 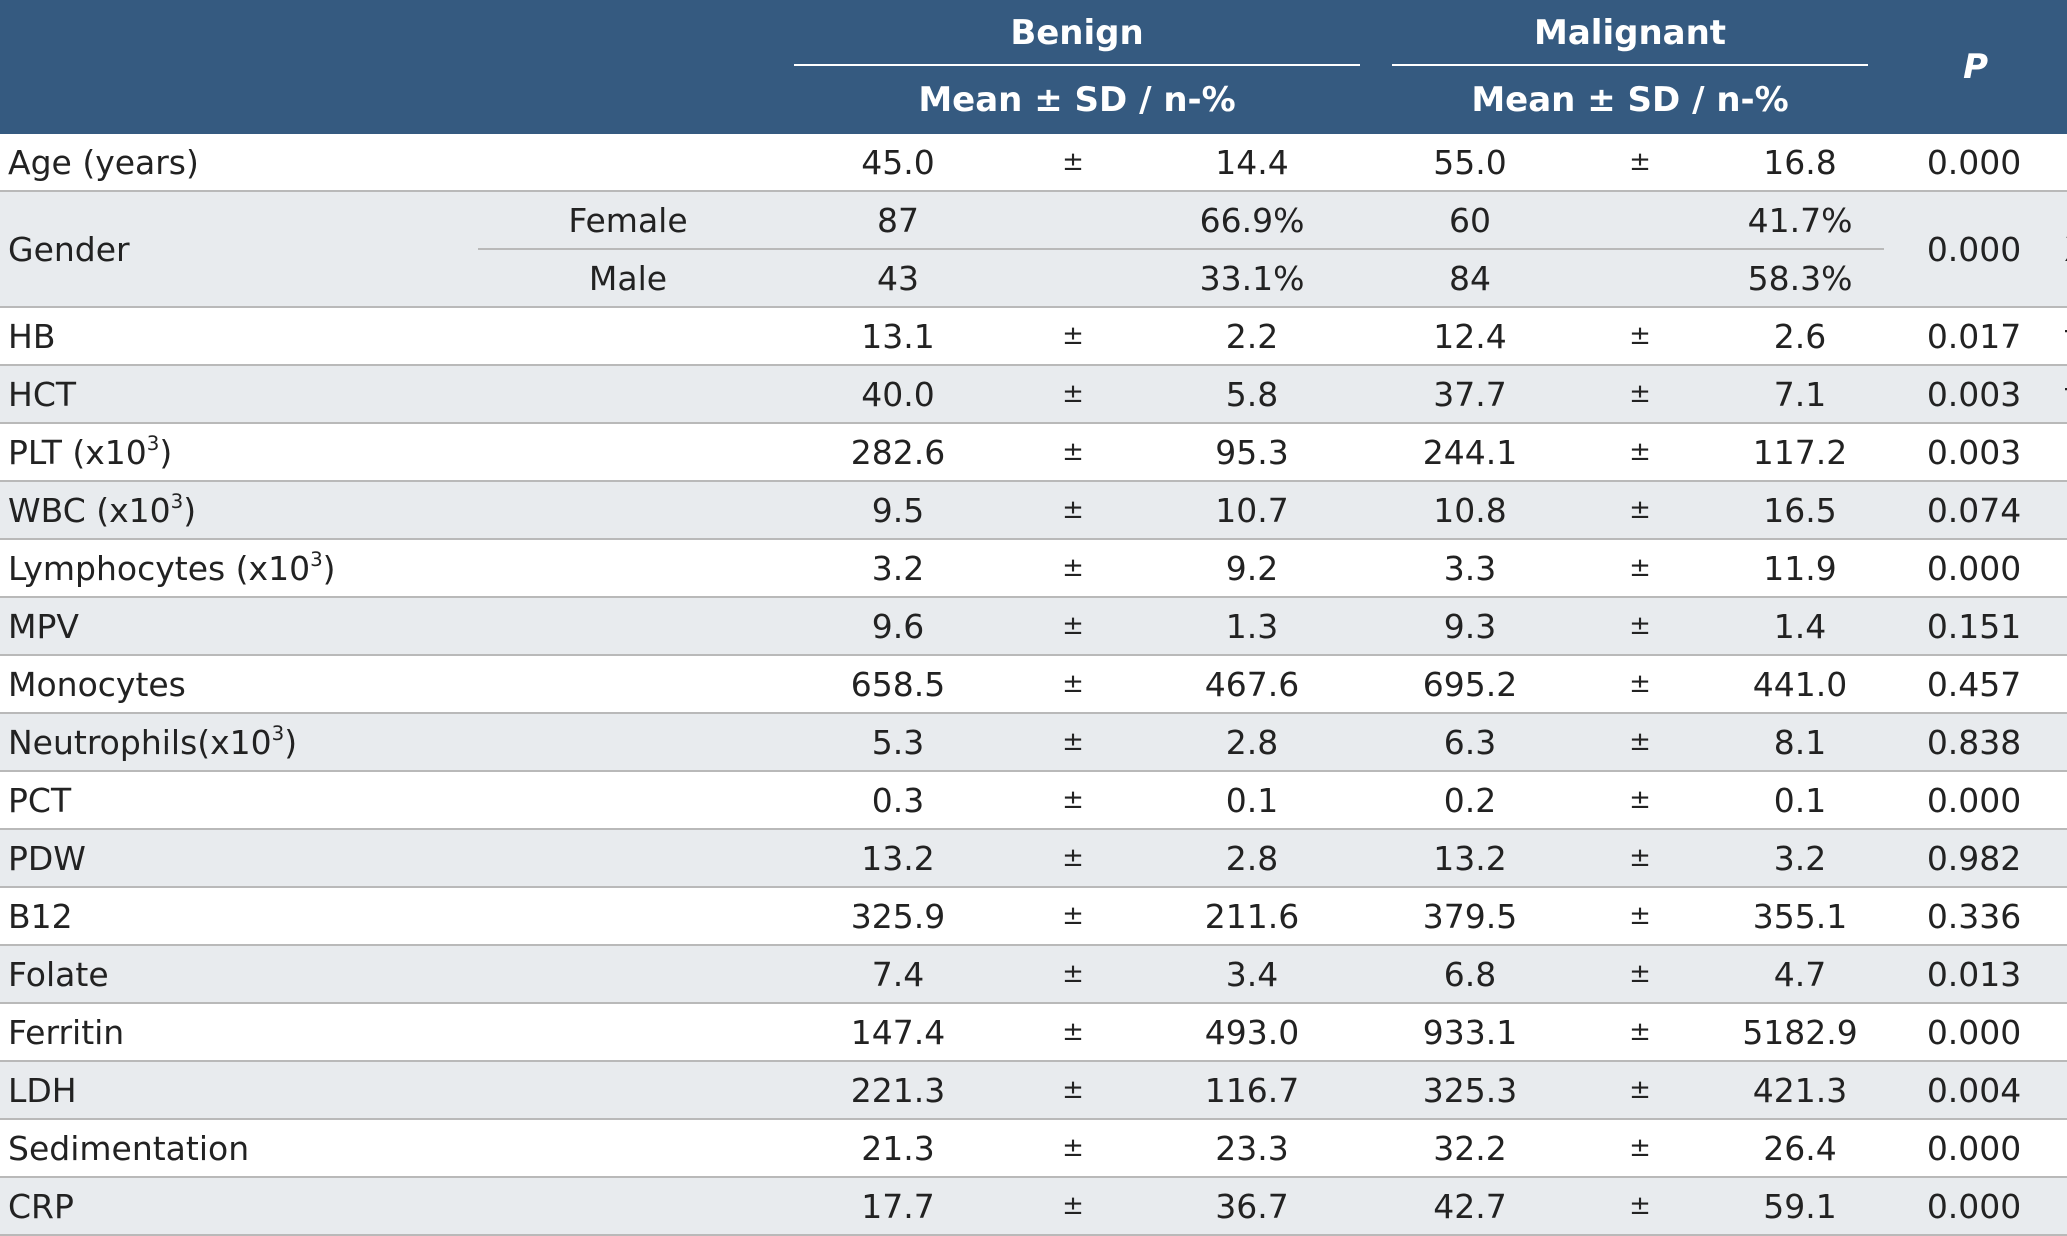 What do you see at coordinates (898, 452) in the screenshot?
I see `benign-mean: 282.6` at bounding box center [898, 452].